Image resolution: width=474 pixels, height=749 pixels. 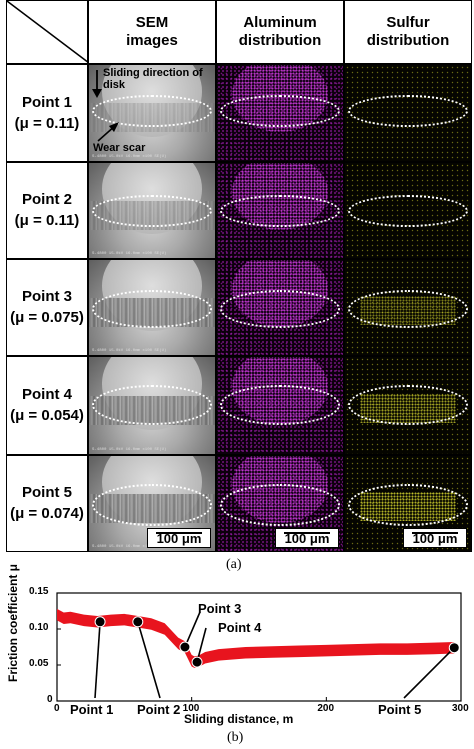 I want to click on row-label-point-4: Point 4 (μ = 0.054), so click(x=47, y=405).